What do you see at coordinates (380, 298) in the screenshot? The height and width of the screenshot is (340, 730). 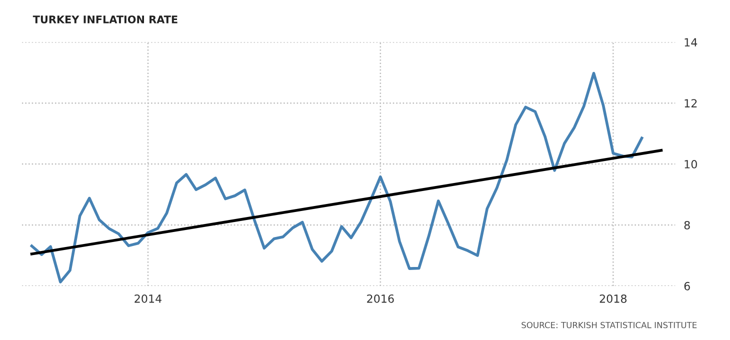 I see `x-tick-label: 2016` at bounding box center [380, 298].